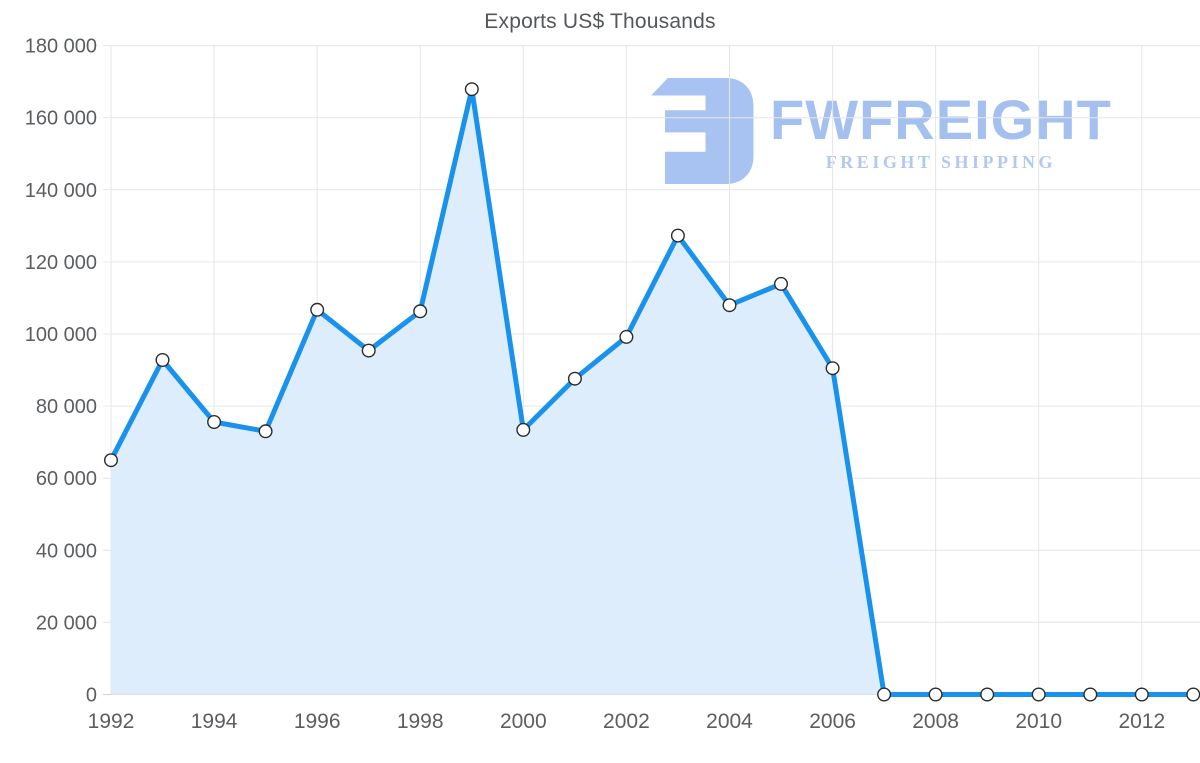  What do you see at coordinates (66, 623) in the screenshot?
I see `y-axis-label: 20 000` at bounding box center [66, 623].